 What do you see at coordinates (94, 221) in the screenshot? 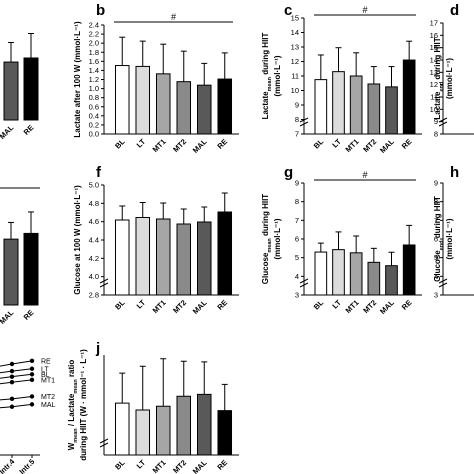
I see `y-tick-label: 4.6` at bounding box center [94, 221].